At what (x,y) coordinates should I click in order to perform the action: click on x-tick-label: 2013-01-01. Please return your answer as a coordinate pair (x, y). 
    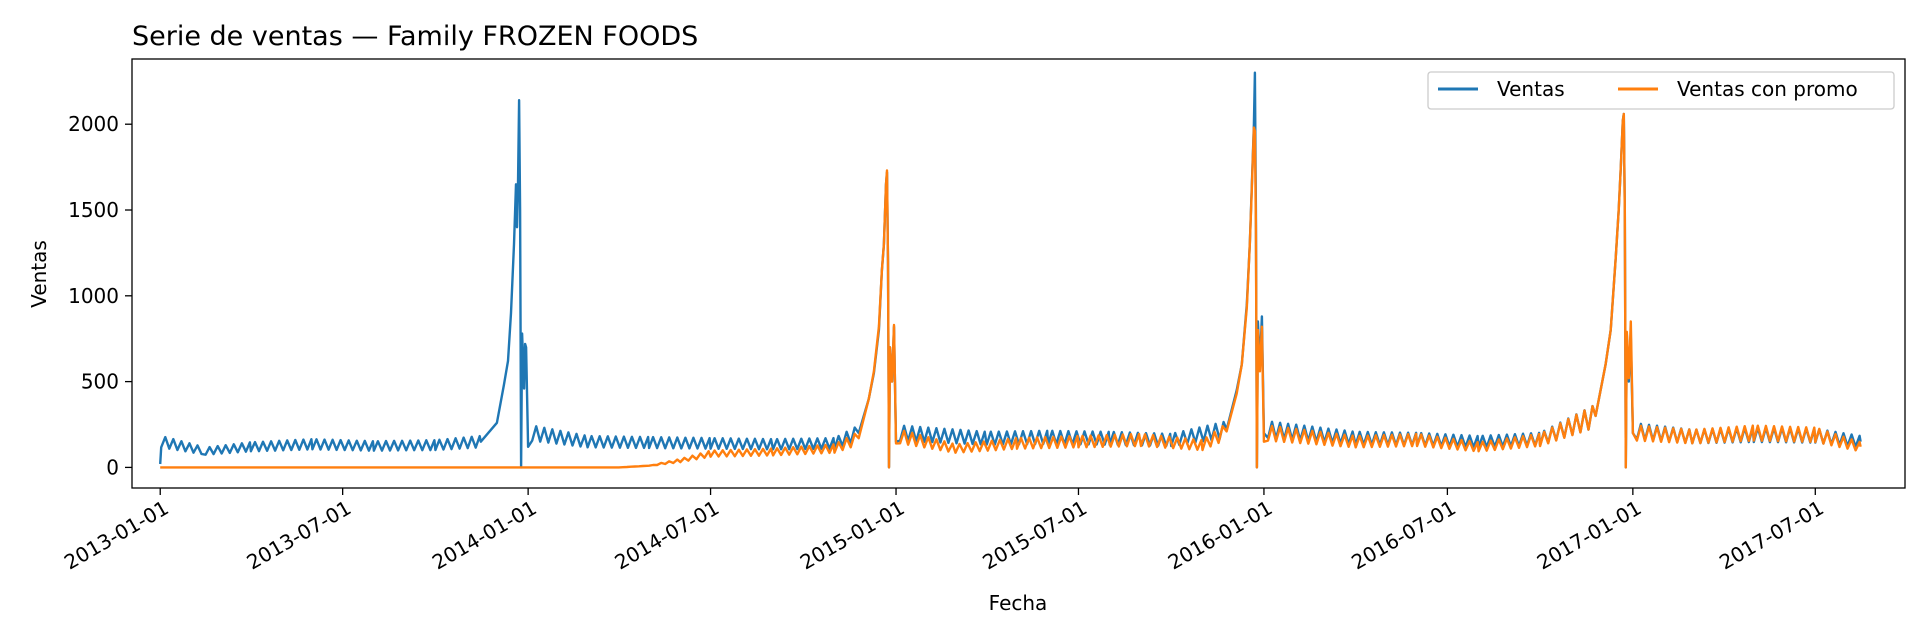
    Looking at the image, I should click on (116, 535).